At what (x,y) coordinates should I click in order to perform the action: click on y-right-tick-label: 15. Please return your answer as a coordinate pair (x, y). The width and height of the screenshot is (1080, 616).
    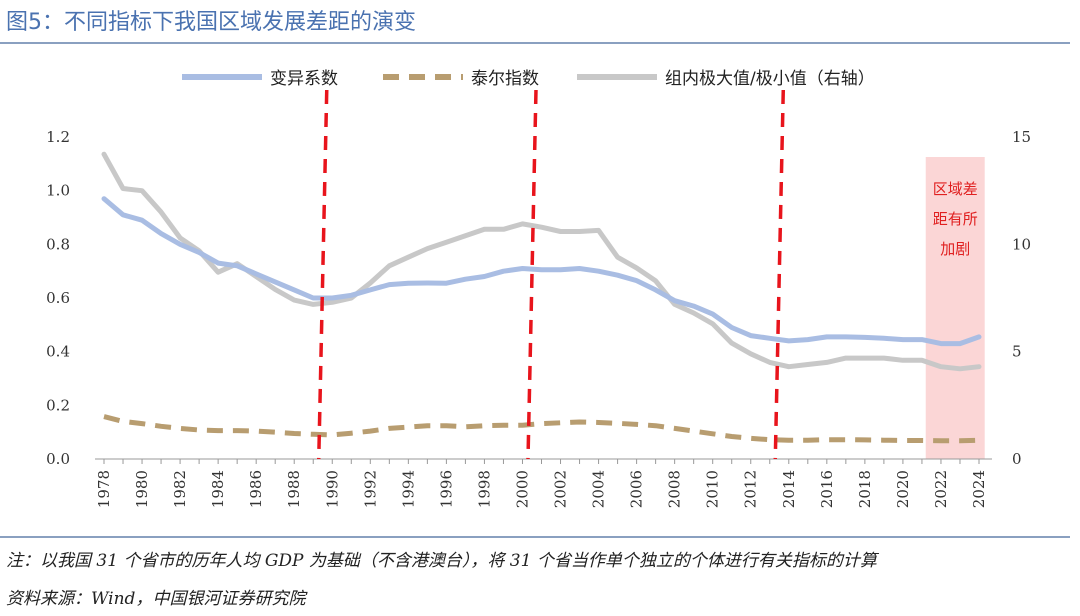
    Looking at the image, I should click on (1021, 137).